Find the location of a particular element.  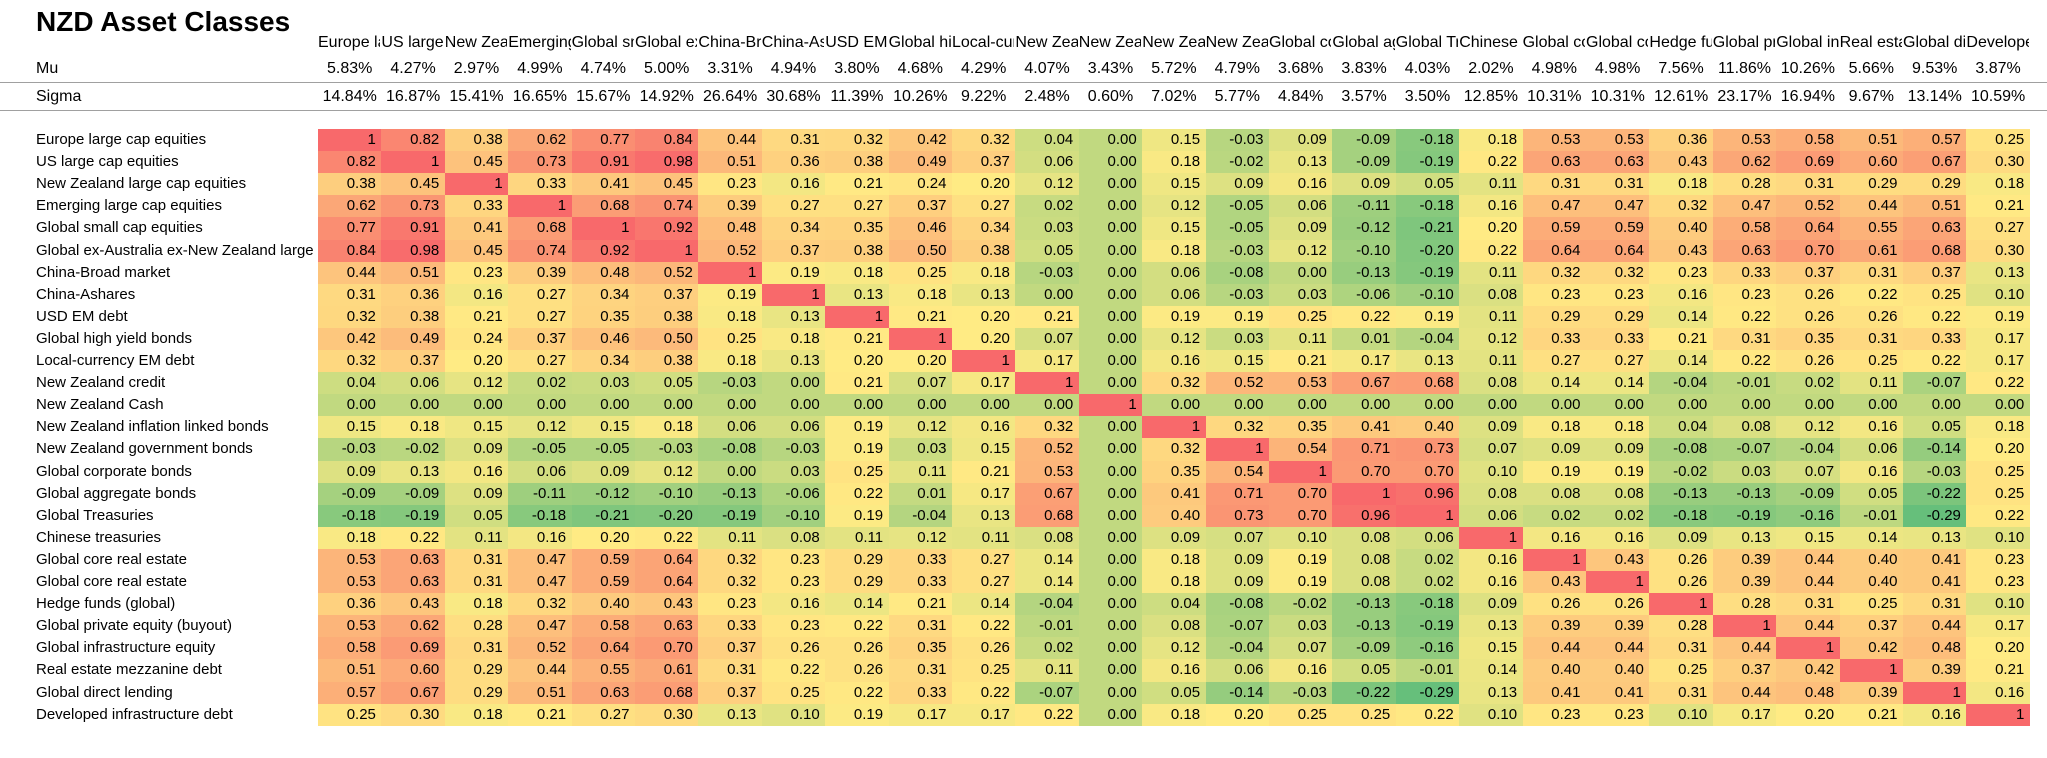

matrix-cell: 0.51 is located at coordinates (350, 670).